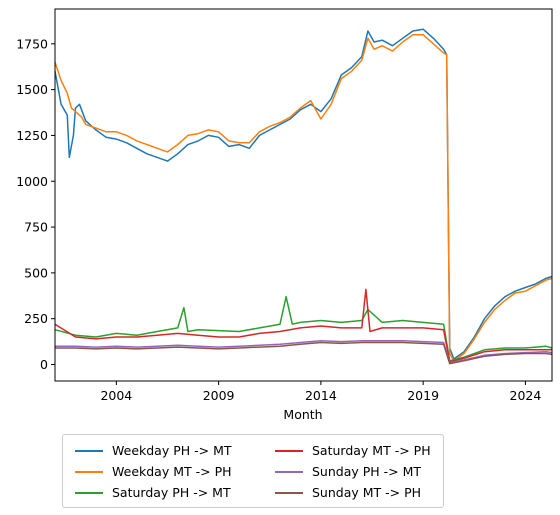 This screenshot has width=560, height=515. What do you see at coordinates (36, 318) in the screenshot?
I see `y-tick-label: 250` at bounding box center [36, 318].